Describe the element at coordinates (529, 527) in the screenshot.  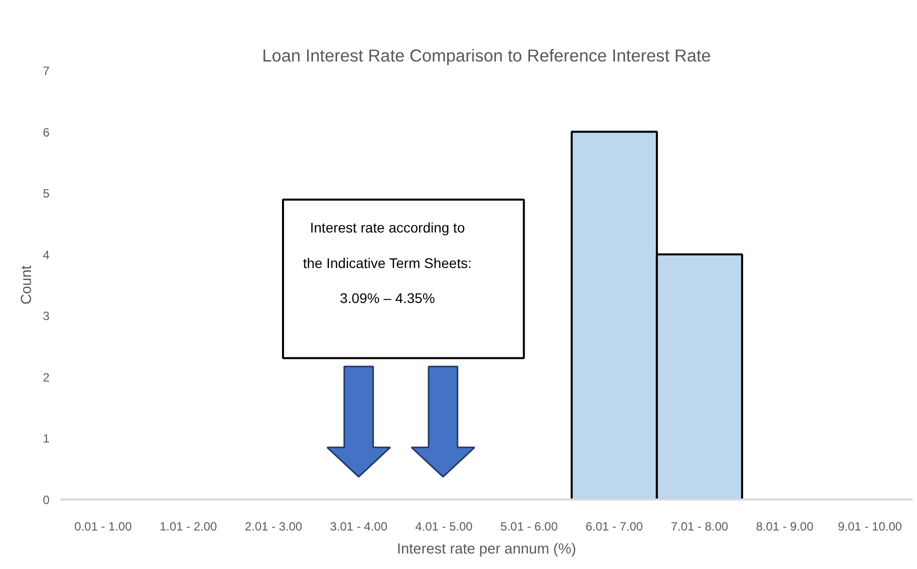
I see `x-tick-label: 5.01 - 6.00` at that location.